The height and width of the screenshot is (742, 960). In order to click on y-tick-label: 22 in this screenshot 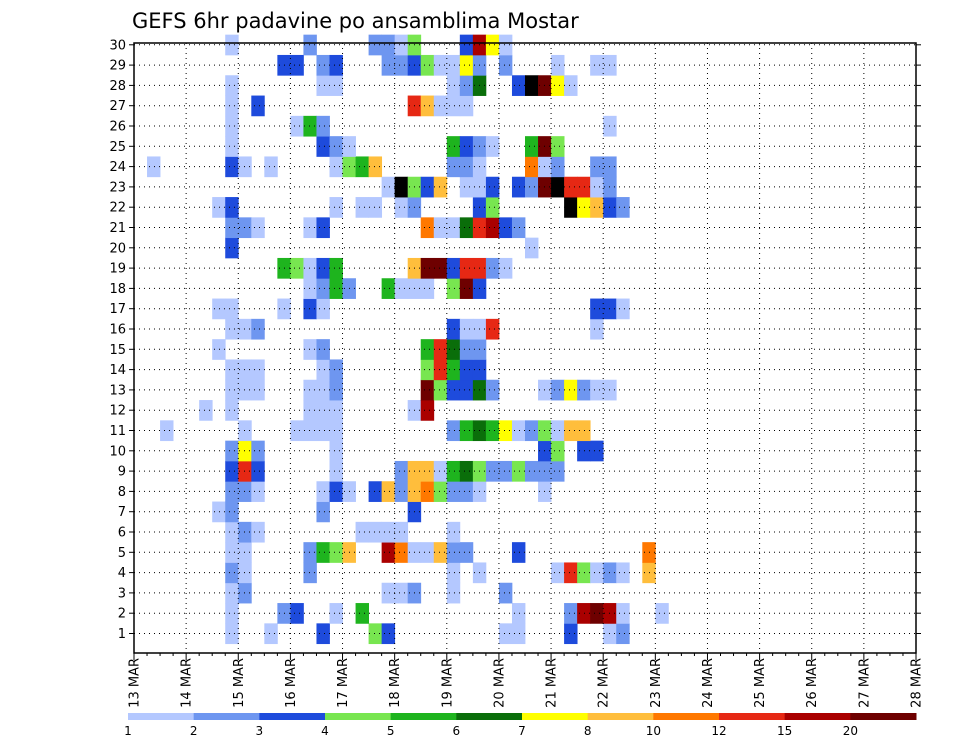, I will do `click(117, 208)`.